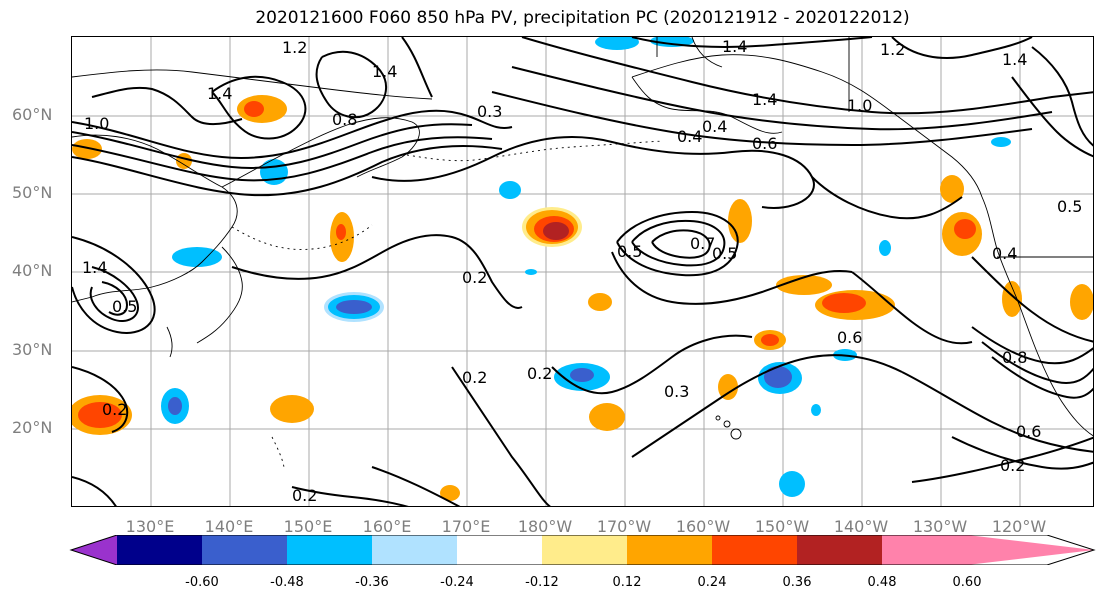 This screenshot has height=601, width=1105. Describe the element at coordinates (740, 221) in the screenshot. I see `precip-pos-160w` at that location.